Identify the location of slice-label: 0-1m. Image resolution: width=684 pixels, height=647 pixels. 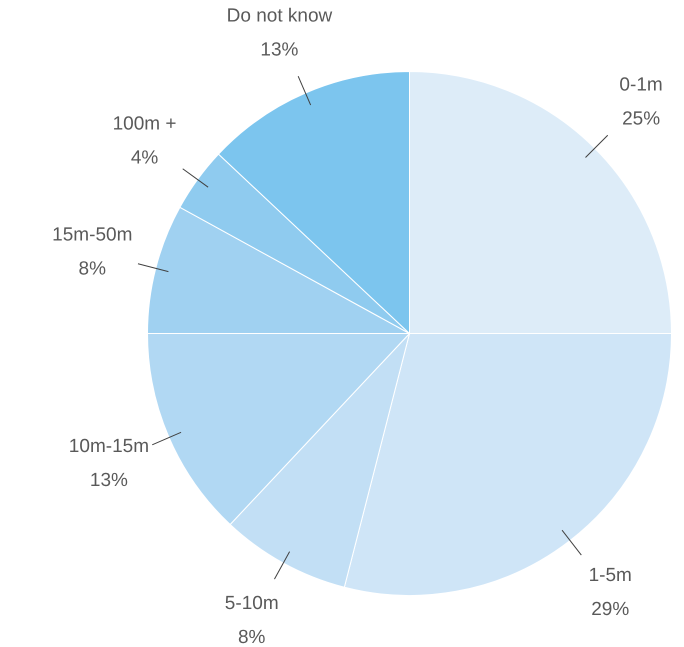
(641, 85).